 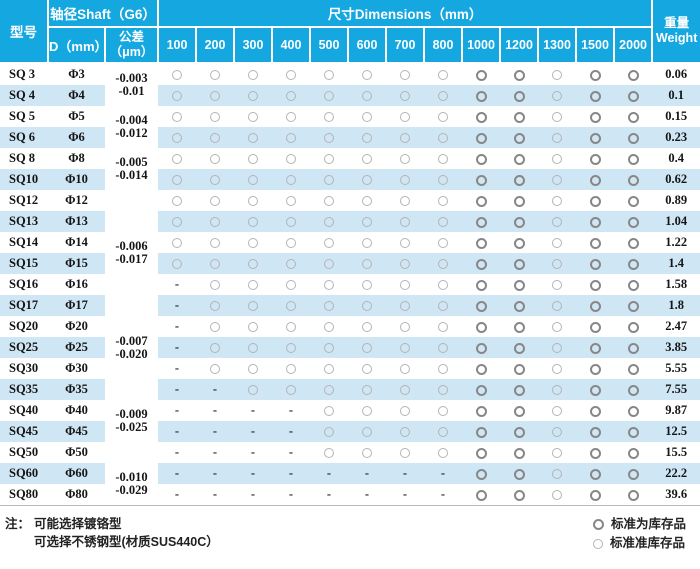 What do you see at coordinates (76, 473) in the screenshot?
I see `diameter-cell: Φ60` at bounding box center [76, 473].